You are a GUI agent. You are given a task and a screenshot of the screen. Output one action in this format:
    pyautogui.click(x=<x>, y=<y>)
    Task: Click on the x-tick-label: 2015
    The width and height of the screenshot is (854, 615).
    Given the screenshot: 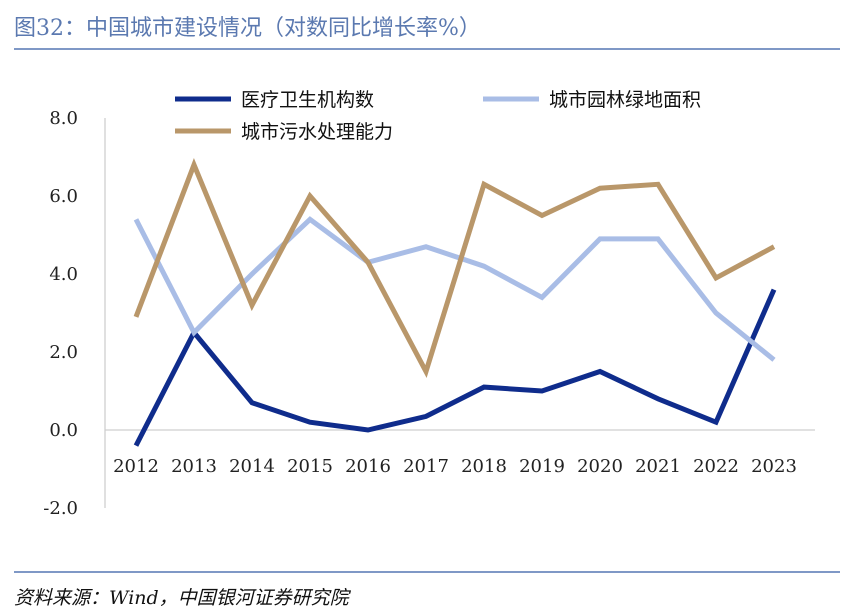 What is the action you would take?
    pyautogui.click(x=310, y=466)
    